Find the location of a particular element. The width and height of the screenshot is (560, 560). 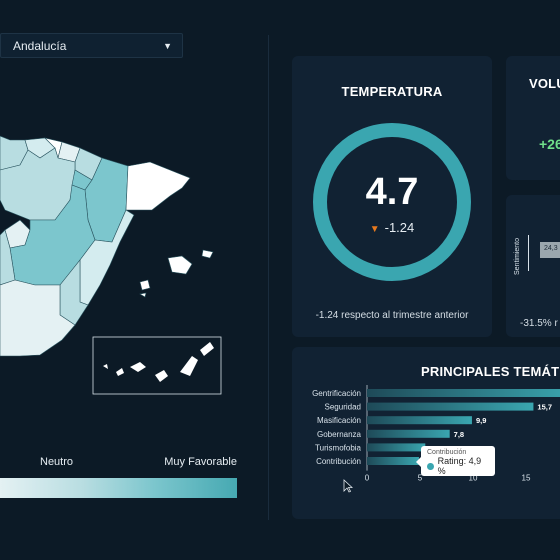

temperature-delta: ▼ -1.24 is located at coordinates (392, 227).